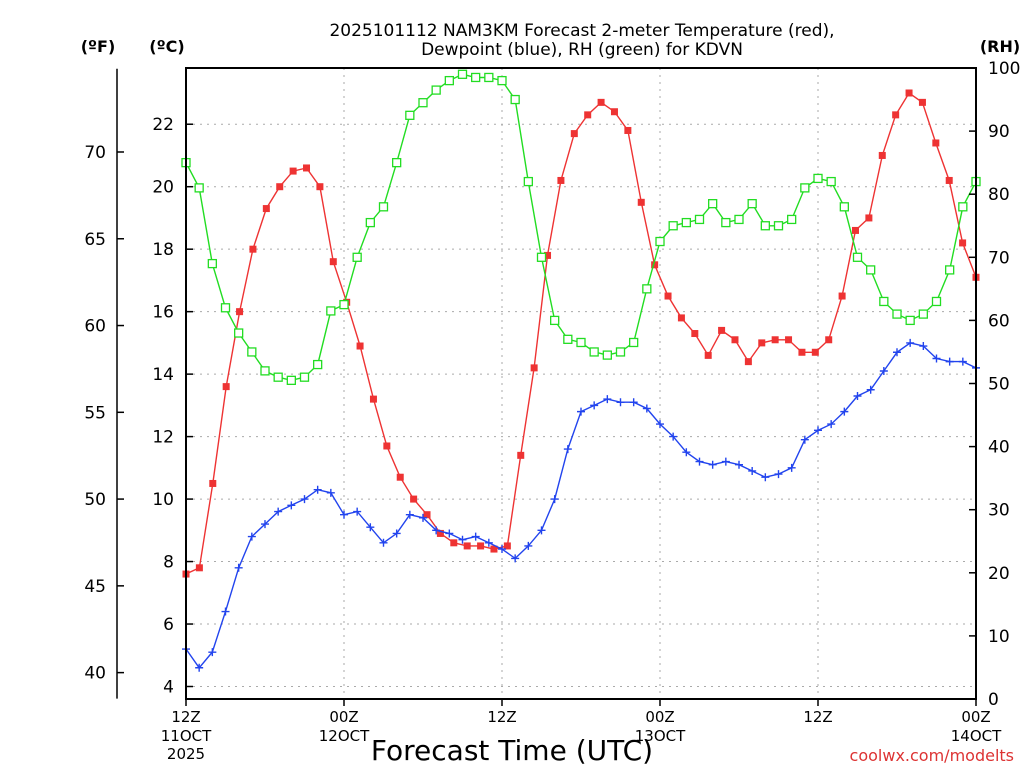  Describe the element at coordinates (999, 258) in the screenshot. I see `rh-tick-label: 70` at that location.